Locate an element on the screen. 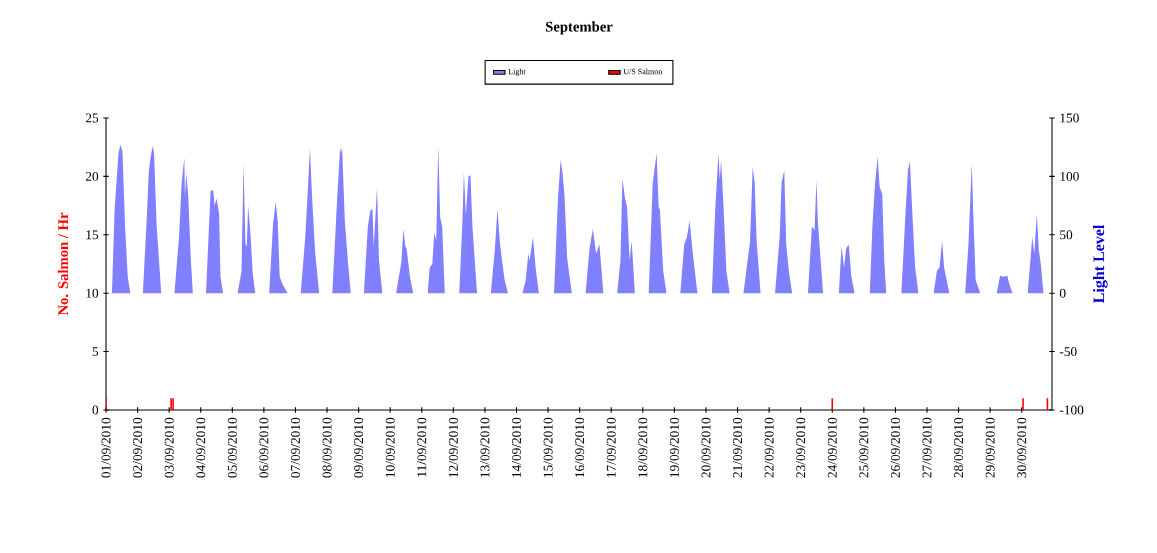 This screenshot has width=1157, height=553. x-tick-label: 25/09/2010 is located at coordinates (864, 447).